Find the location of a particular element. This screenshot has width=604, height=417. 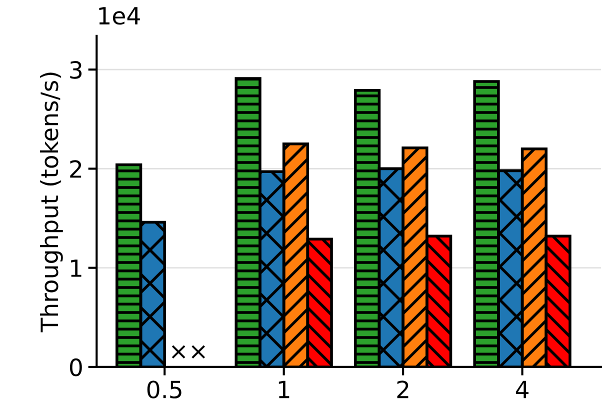

y-tick-label: 3 is located at coordinates (76, 70).